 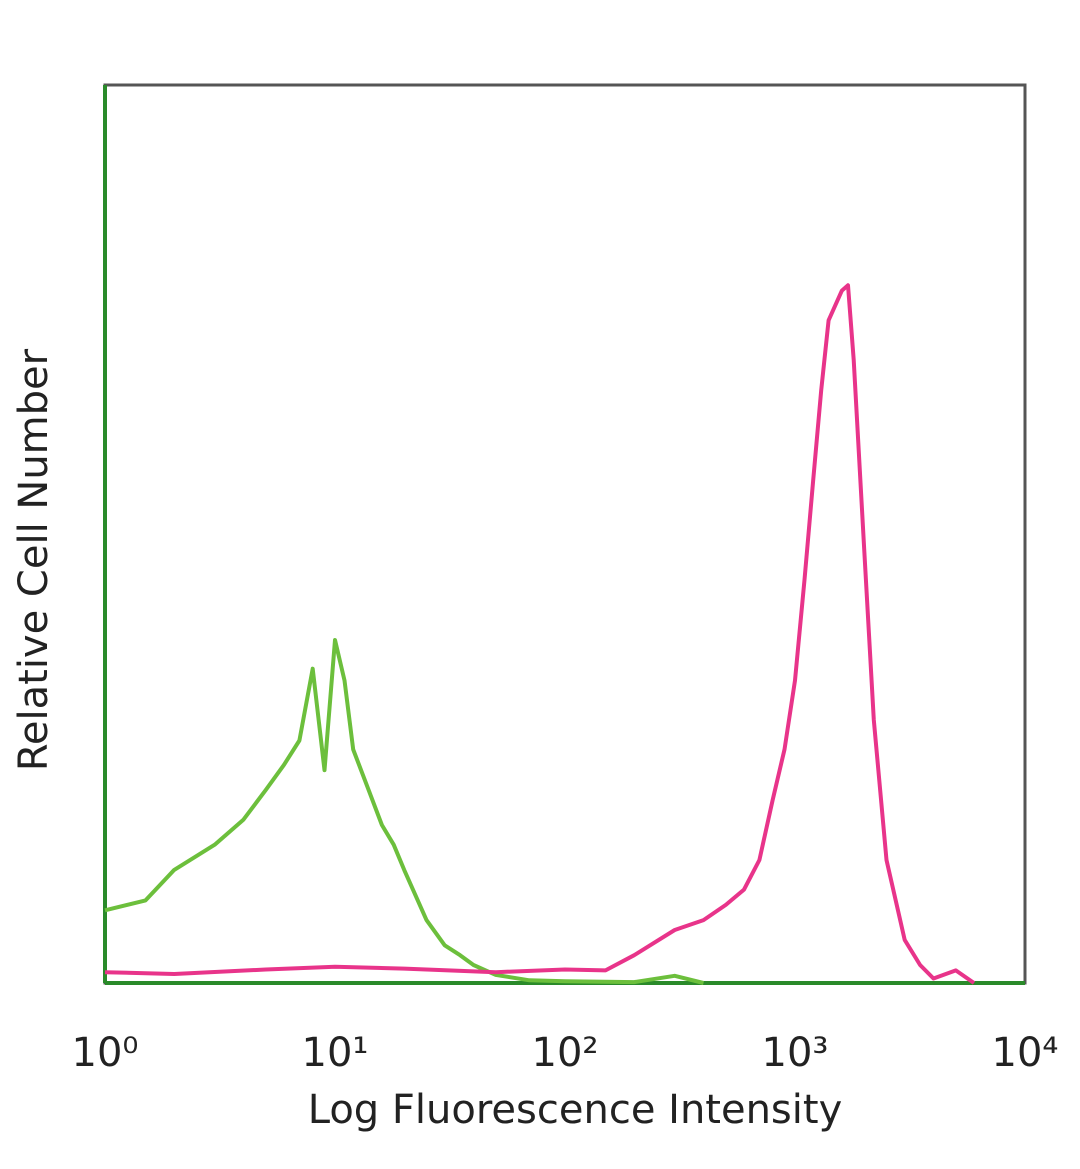 I want to click on x-tick-label: 10¹, so click(x=335, y=1053).